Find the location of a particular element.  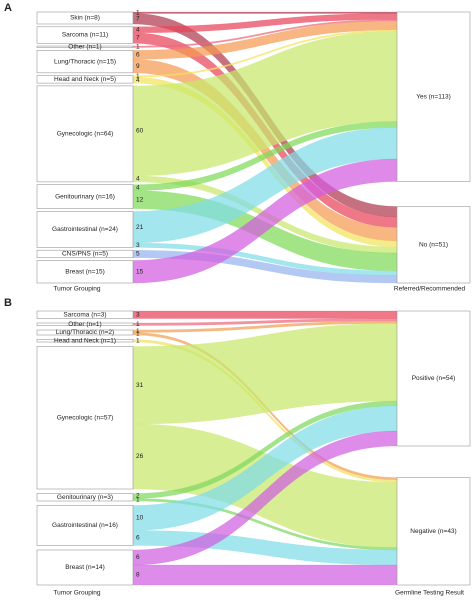

target-label: Negative (n=43) is located at coordinates (433, 531).